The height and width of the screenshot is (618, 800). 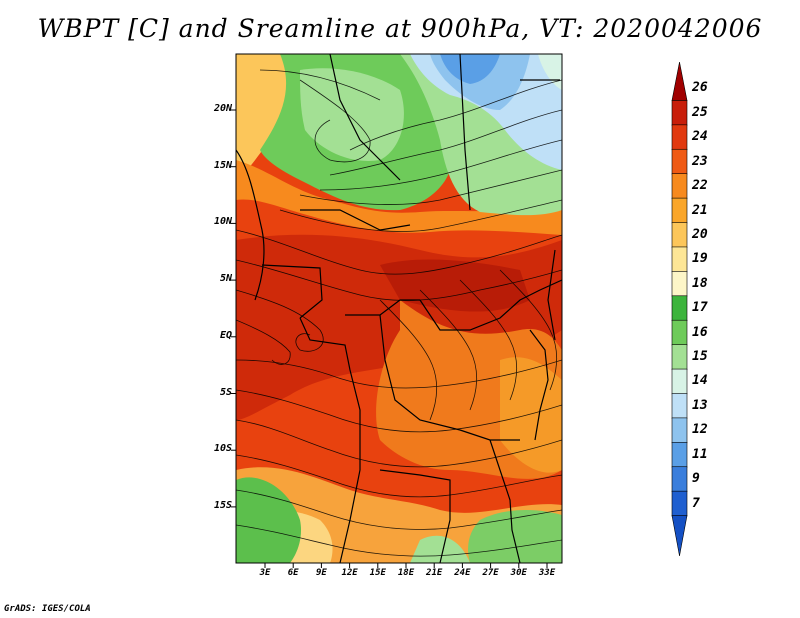 I want to click on colorbar-label: 12, so click(x=700, y=430).